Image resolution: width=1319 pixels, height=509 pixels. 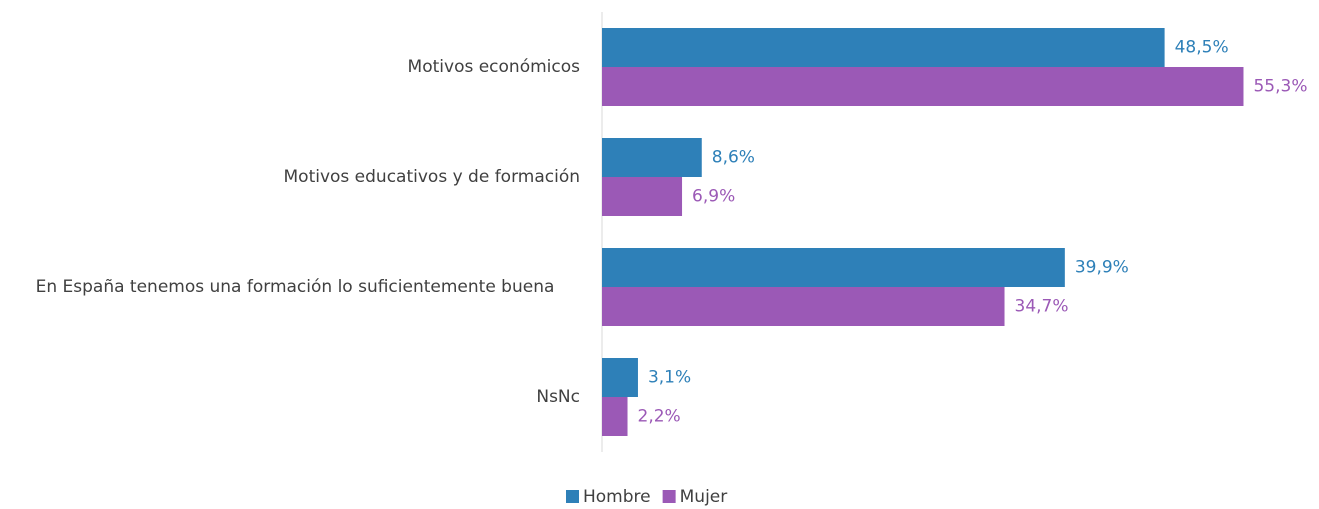 I want to click on value-label: 8,6%, so click(x=733, y=158).